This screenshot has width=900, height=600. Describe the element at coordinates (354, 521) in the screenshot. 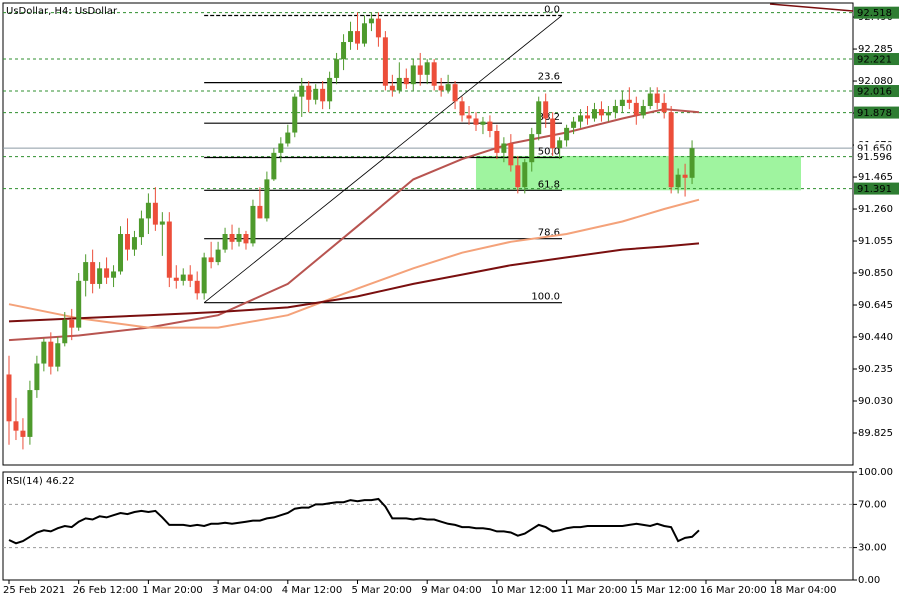

I see `rsi-line` at that location.